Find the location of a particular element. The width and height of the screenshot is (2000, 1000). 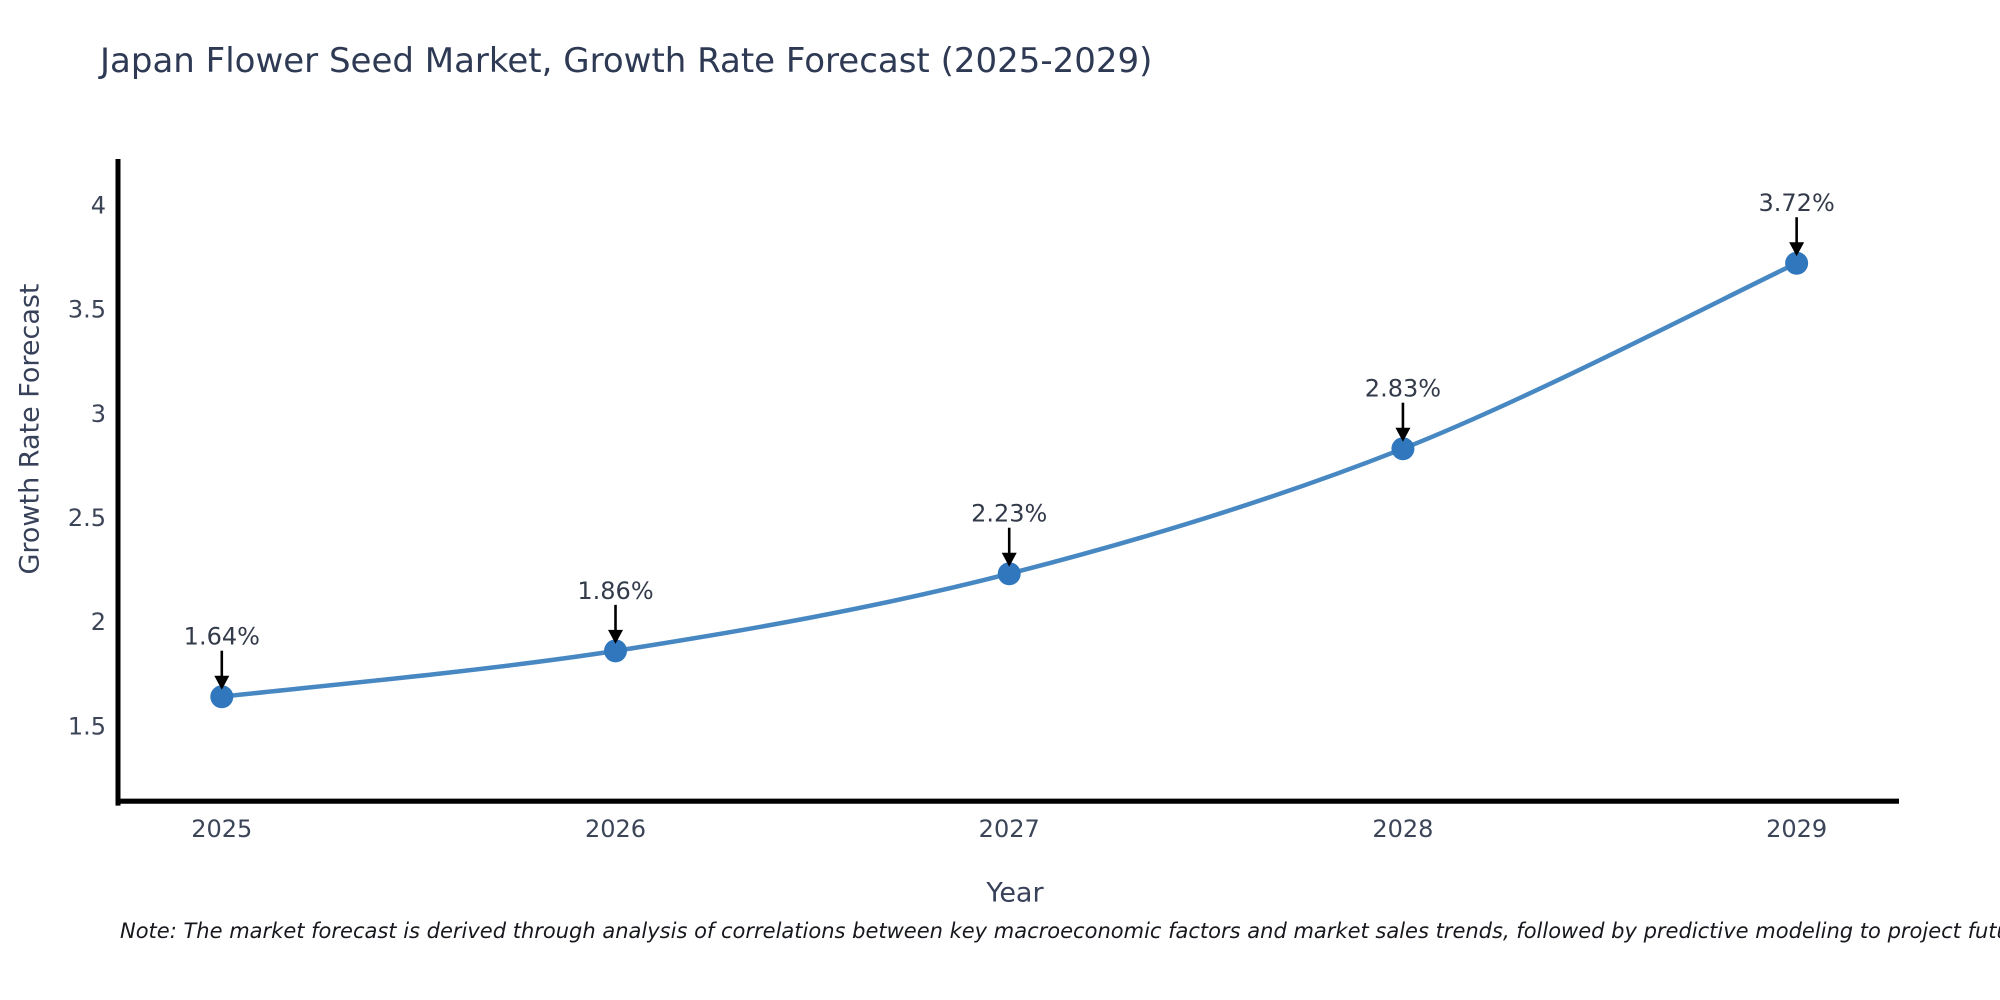

x-tick-label-2029: 2029 is located at coordinates (1796, 829).